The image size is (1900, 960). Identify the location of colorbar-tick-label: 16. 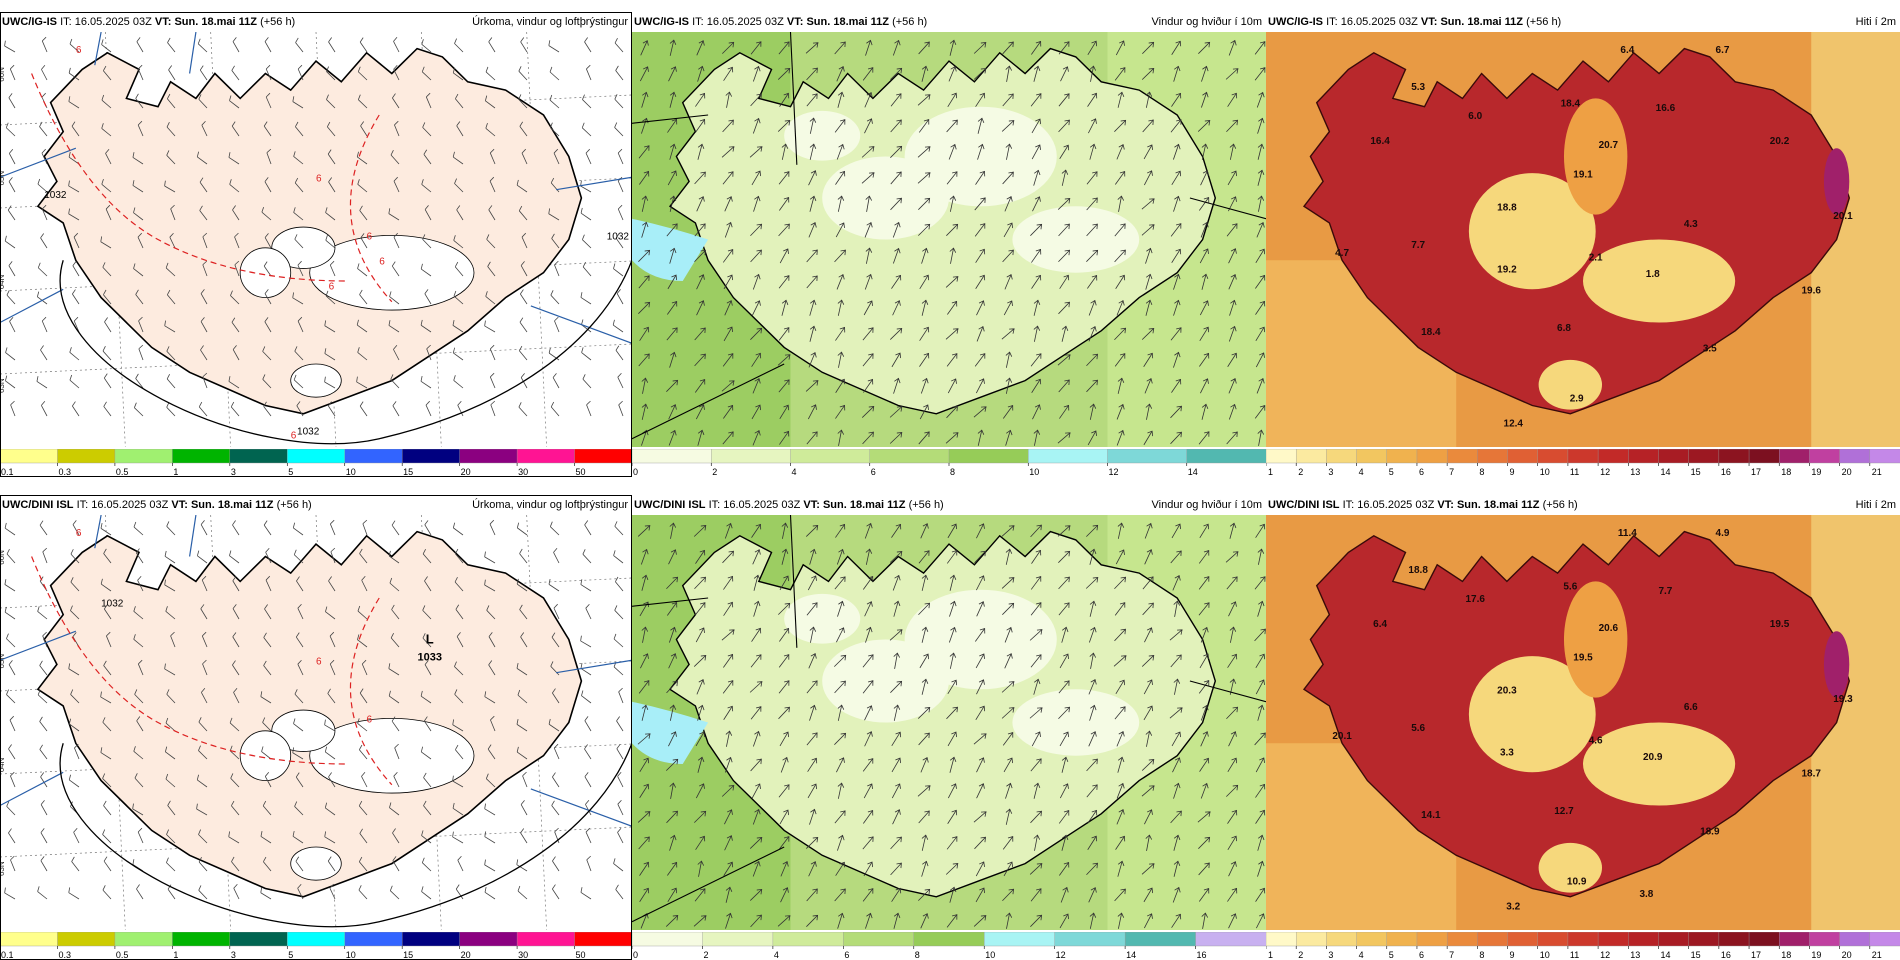
(1726, 472).